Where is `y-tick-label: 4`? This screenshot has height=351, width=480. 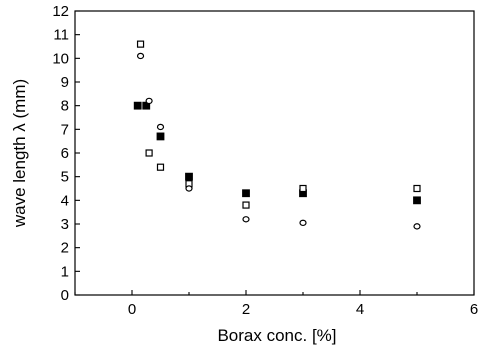
y-tick-label: 4 is located at coordinates (65, 200).